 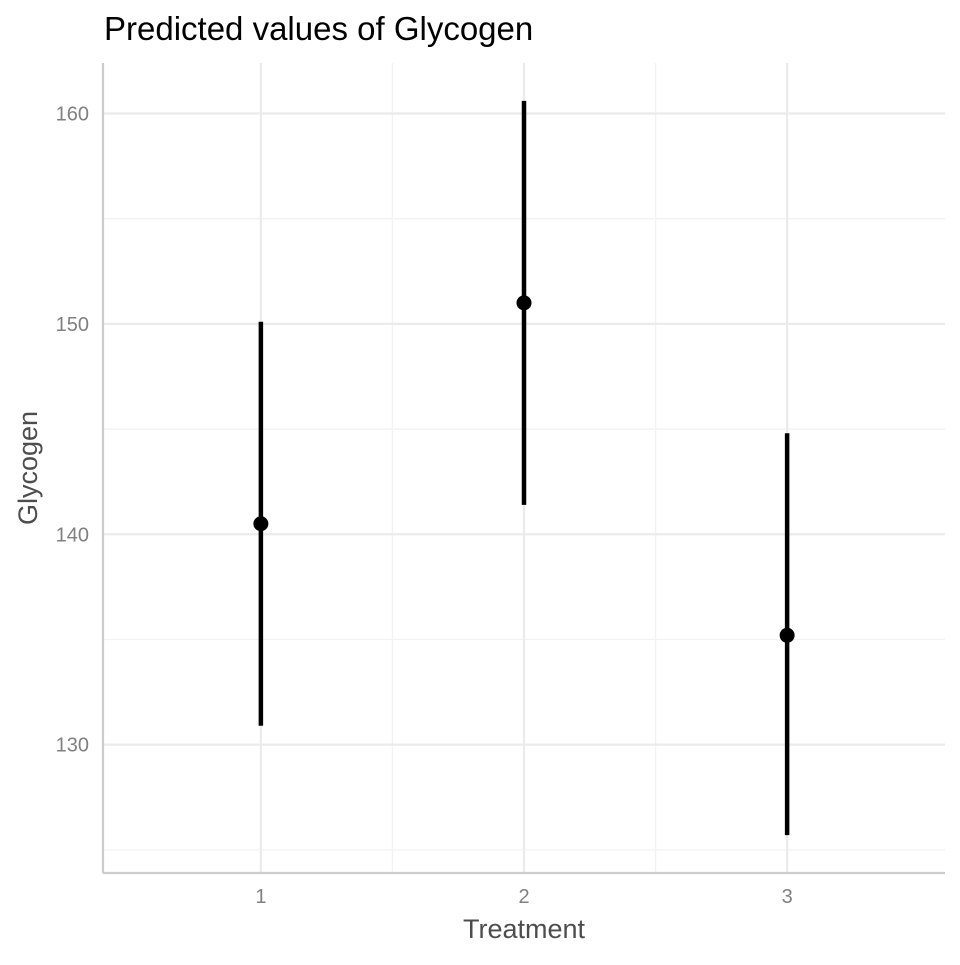 What do you see at coordinates (72, 746) in the screenshot?
I see `y-tick-label: 130` at bounding box center [72, 746].